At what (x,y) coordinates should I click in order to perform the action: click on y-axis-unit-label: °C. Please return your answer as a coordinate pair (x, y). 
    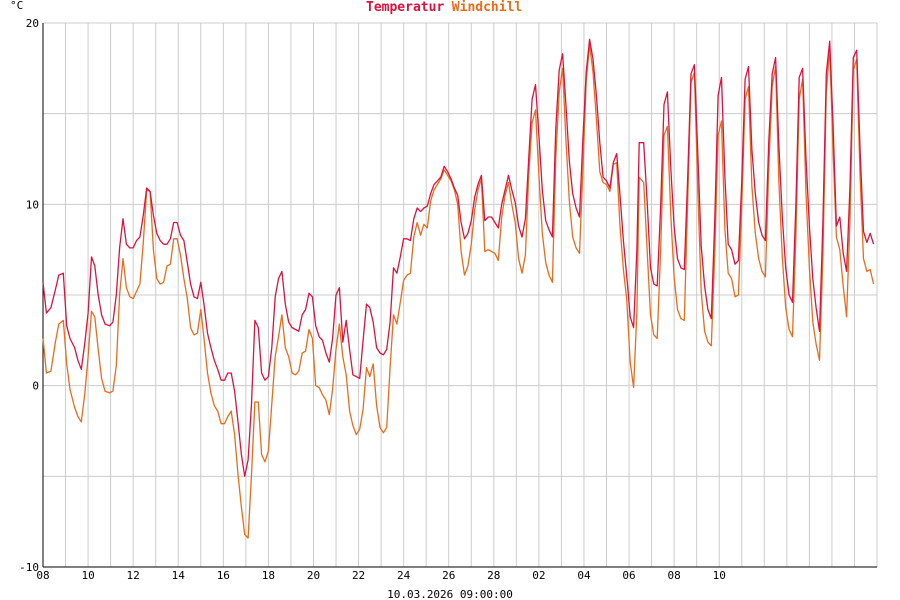
    Looking at the image, I should click on (16, 6).